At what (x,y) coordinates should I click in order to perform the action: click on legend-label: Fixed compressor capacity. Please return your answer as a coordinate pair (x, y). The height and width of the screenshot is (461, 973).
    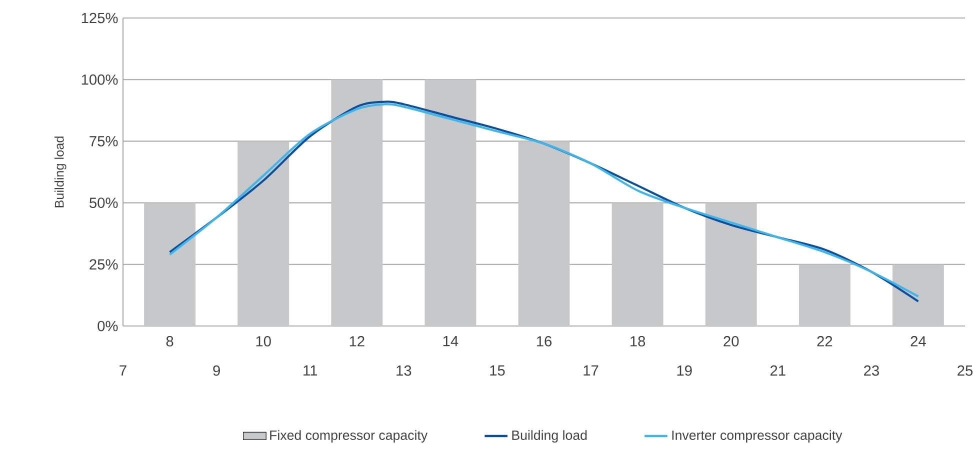
    Looking at the image, I should click on (349, 436).